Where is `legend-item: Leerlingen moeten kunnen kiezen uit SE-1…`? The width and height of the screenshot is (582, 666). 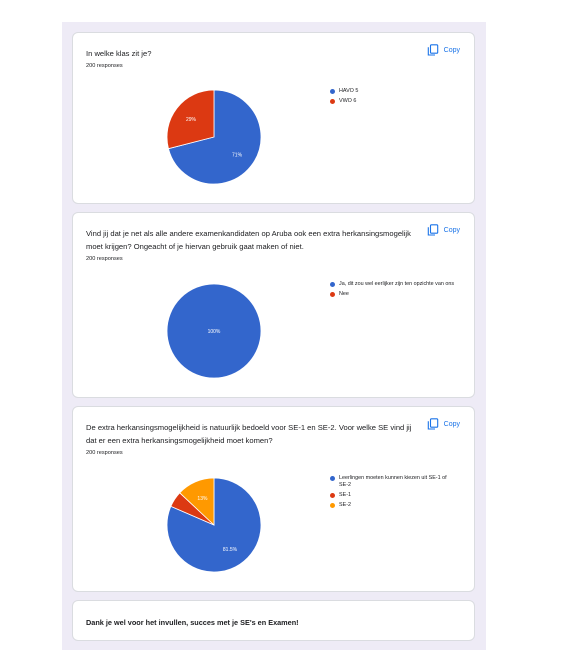 legend-item: Leerlingen moeten kunnen kiezen uit SE-1… is located at coordinates (392, 482).